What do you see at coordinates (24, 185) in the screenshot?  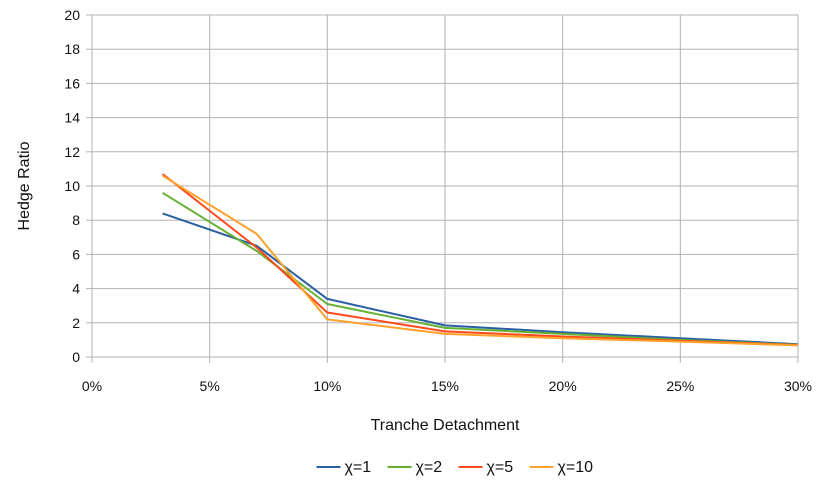 I see `y-axis-title: Hedge Ratio` at bounding box center [24, 185].